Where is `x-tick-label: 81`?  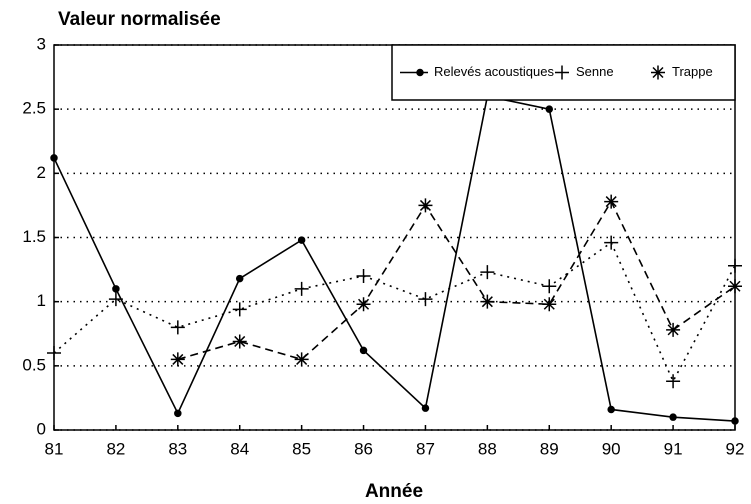 x-tick-label: 81 is located at coordinates (54, 448).